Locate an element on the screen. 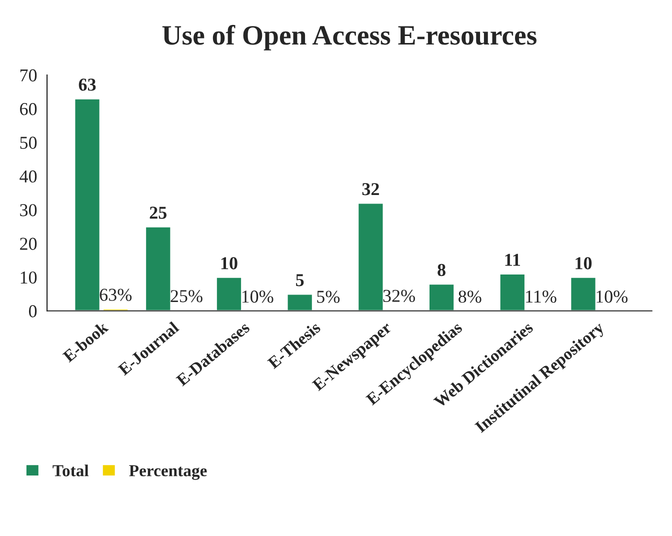 This screenshot has height=536, width=672. data-label: 25% is located at coordinates (186, 296).